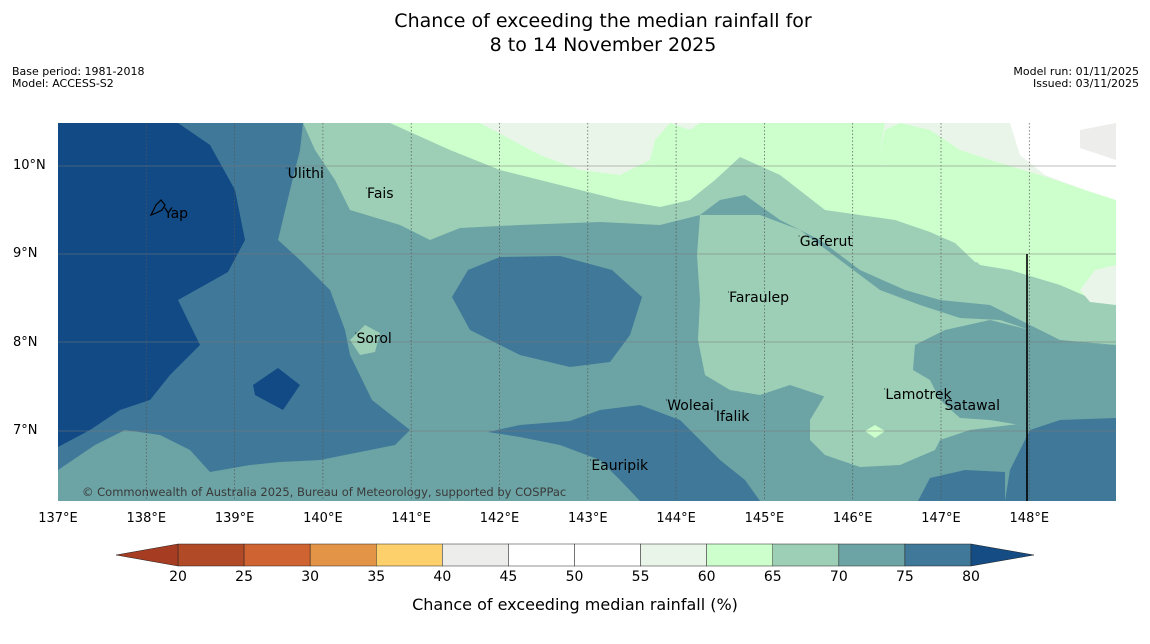  I want to click on contour-75-80-se, so click(961, 485).